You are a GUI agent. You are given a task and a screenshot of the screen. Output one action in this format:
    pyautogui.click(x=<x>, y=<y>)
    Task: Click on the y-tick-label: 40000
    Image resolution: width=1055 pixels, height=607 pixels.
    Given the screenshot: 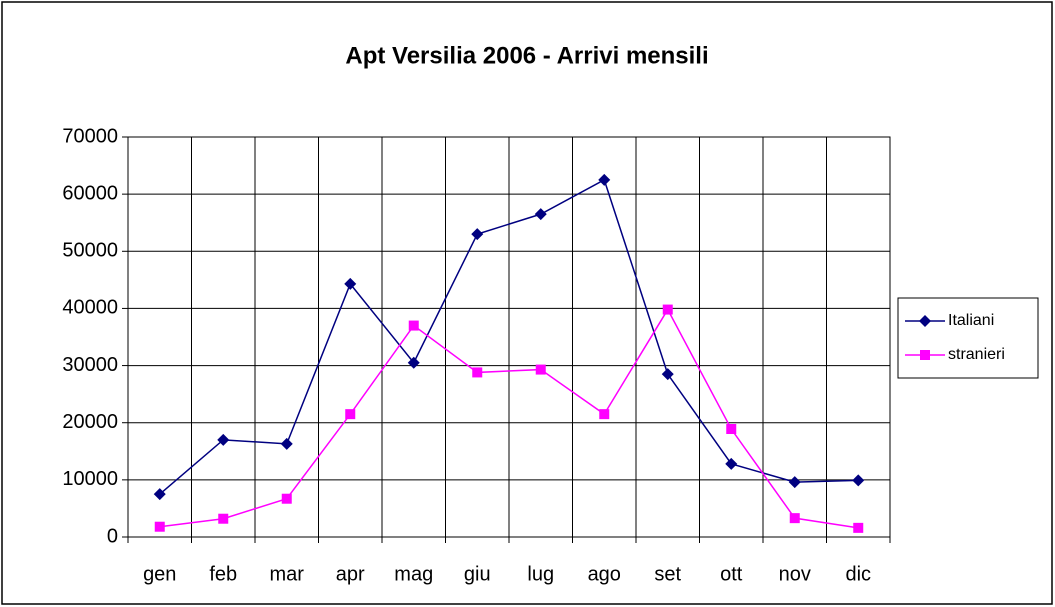 What is the action you would take?
    pyautogui.click(x=90, y=308)
    